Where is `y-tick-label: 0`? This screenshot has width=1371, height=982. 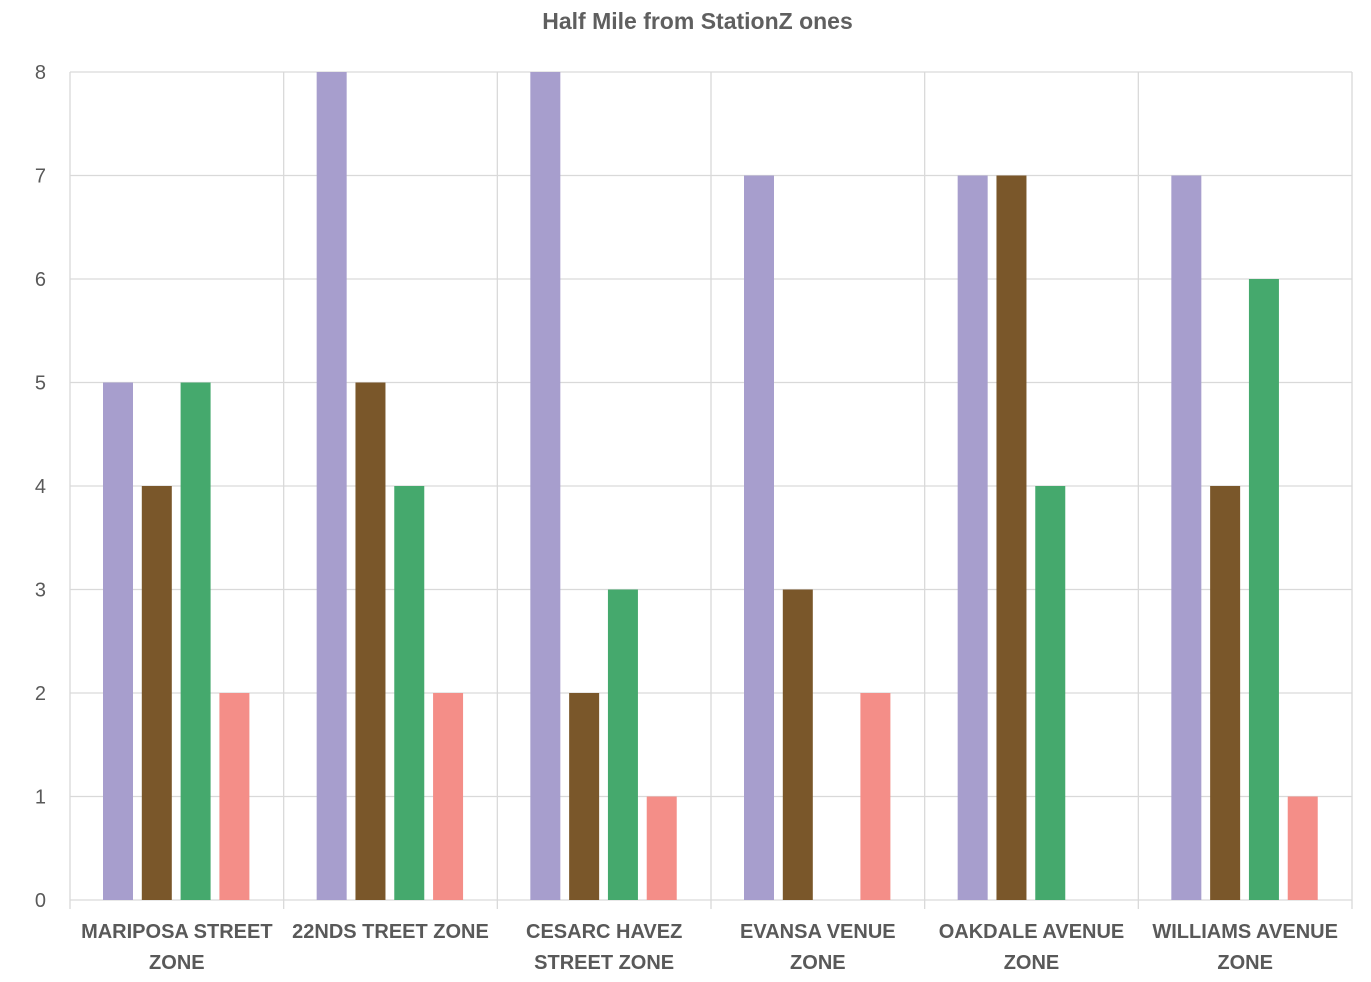 y-tick-label: 0 is located at coordinates (40, 901).